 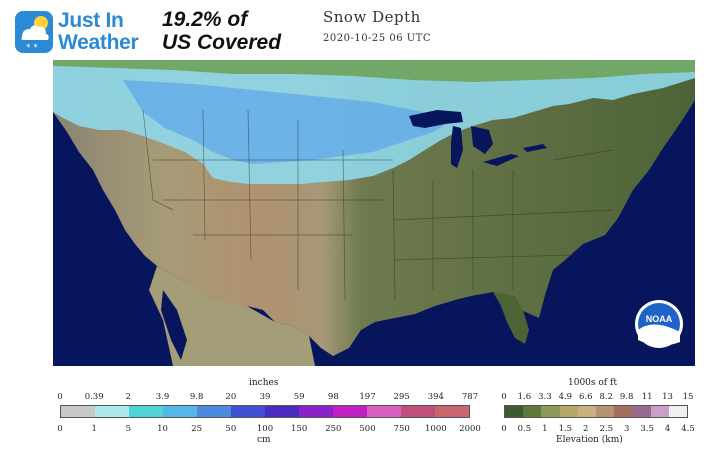 What do you see at coordinates (592, 383) in the screenshot?
I see `elevation-legend-top-unit: 1000s of ft` at bounding box center [592, 383].